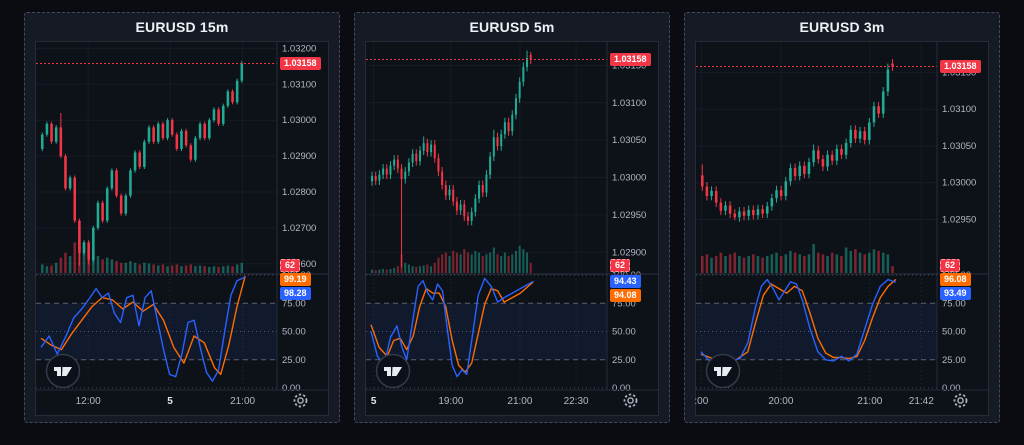  What do you see at coordinates (182, 27) in the screenshot?
I see `panel-title: EURUSD 15m` at bounding box center [182, 27].